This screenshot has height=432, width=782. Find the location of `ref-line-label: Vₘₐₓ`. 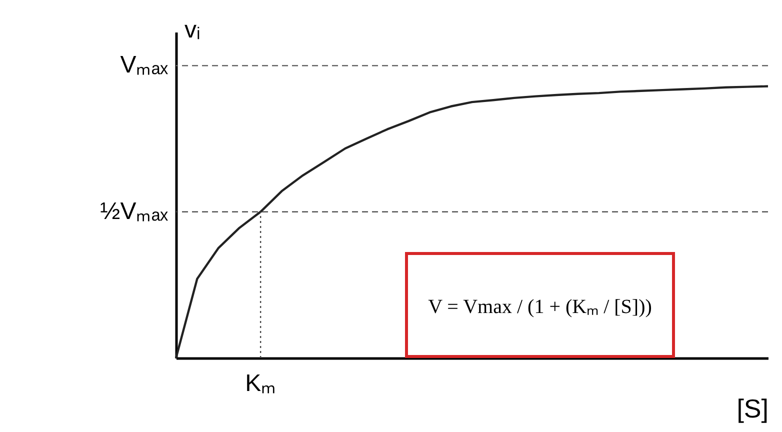

ref-line-label: Vₘₐₓ is located at coordinates (144, 65).